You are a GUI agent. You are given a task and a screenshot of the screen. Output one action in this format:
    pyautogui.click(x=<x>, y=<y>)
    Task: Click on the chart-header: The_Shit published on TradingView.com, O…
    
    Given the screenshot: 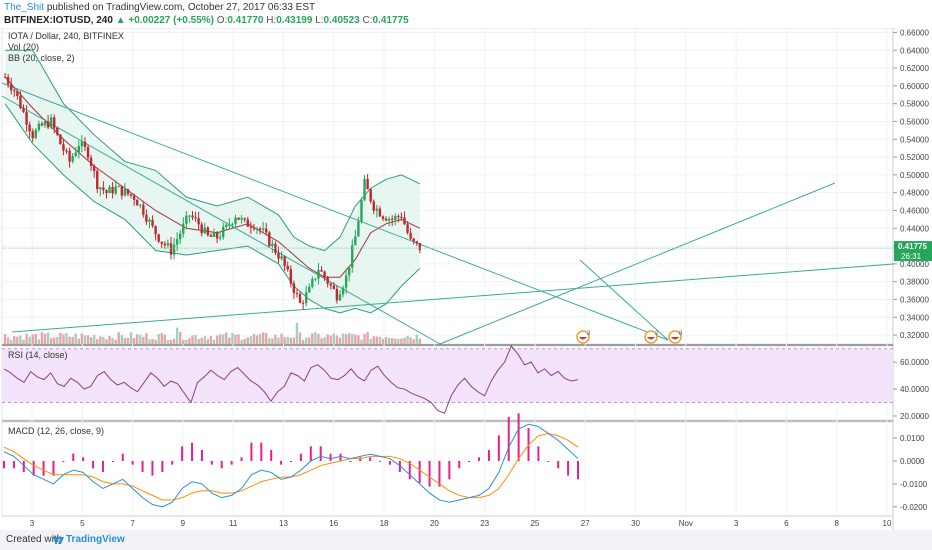 What is the action you would take?
    pyautogui.click(x=466, y=14)
    